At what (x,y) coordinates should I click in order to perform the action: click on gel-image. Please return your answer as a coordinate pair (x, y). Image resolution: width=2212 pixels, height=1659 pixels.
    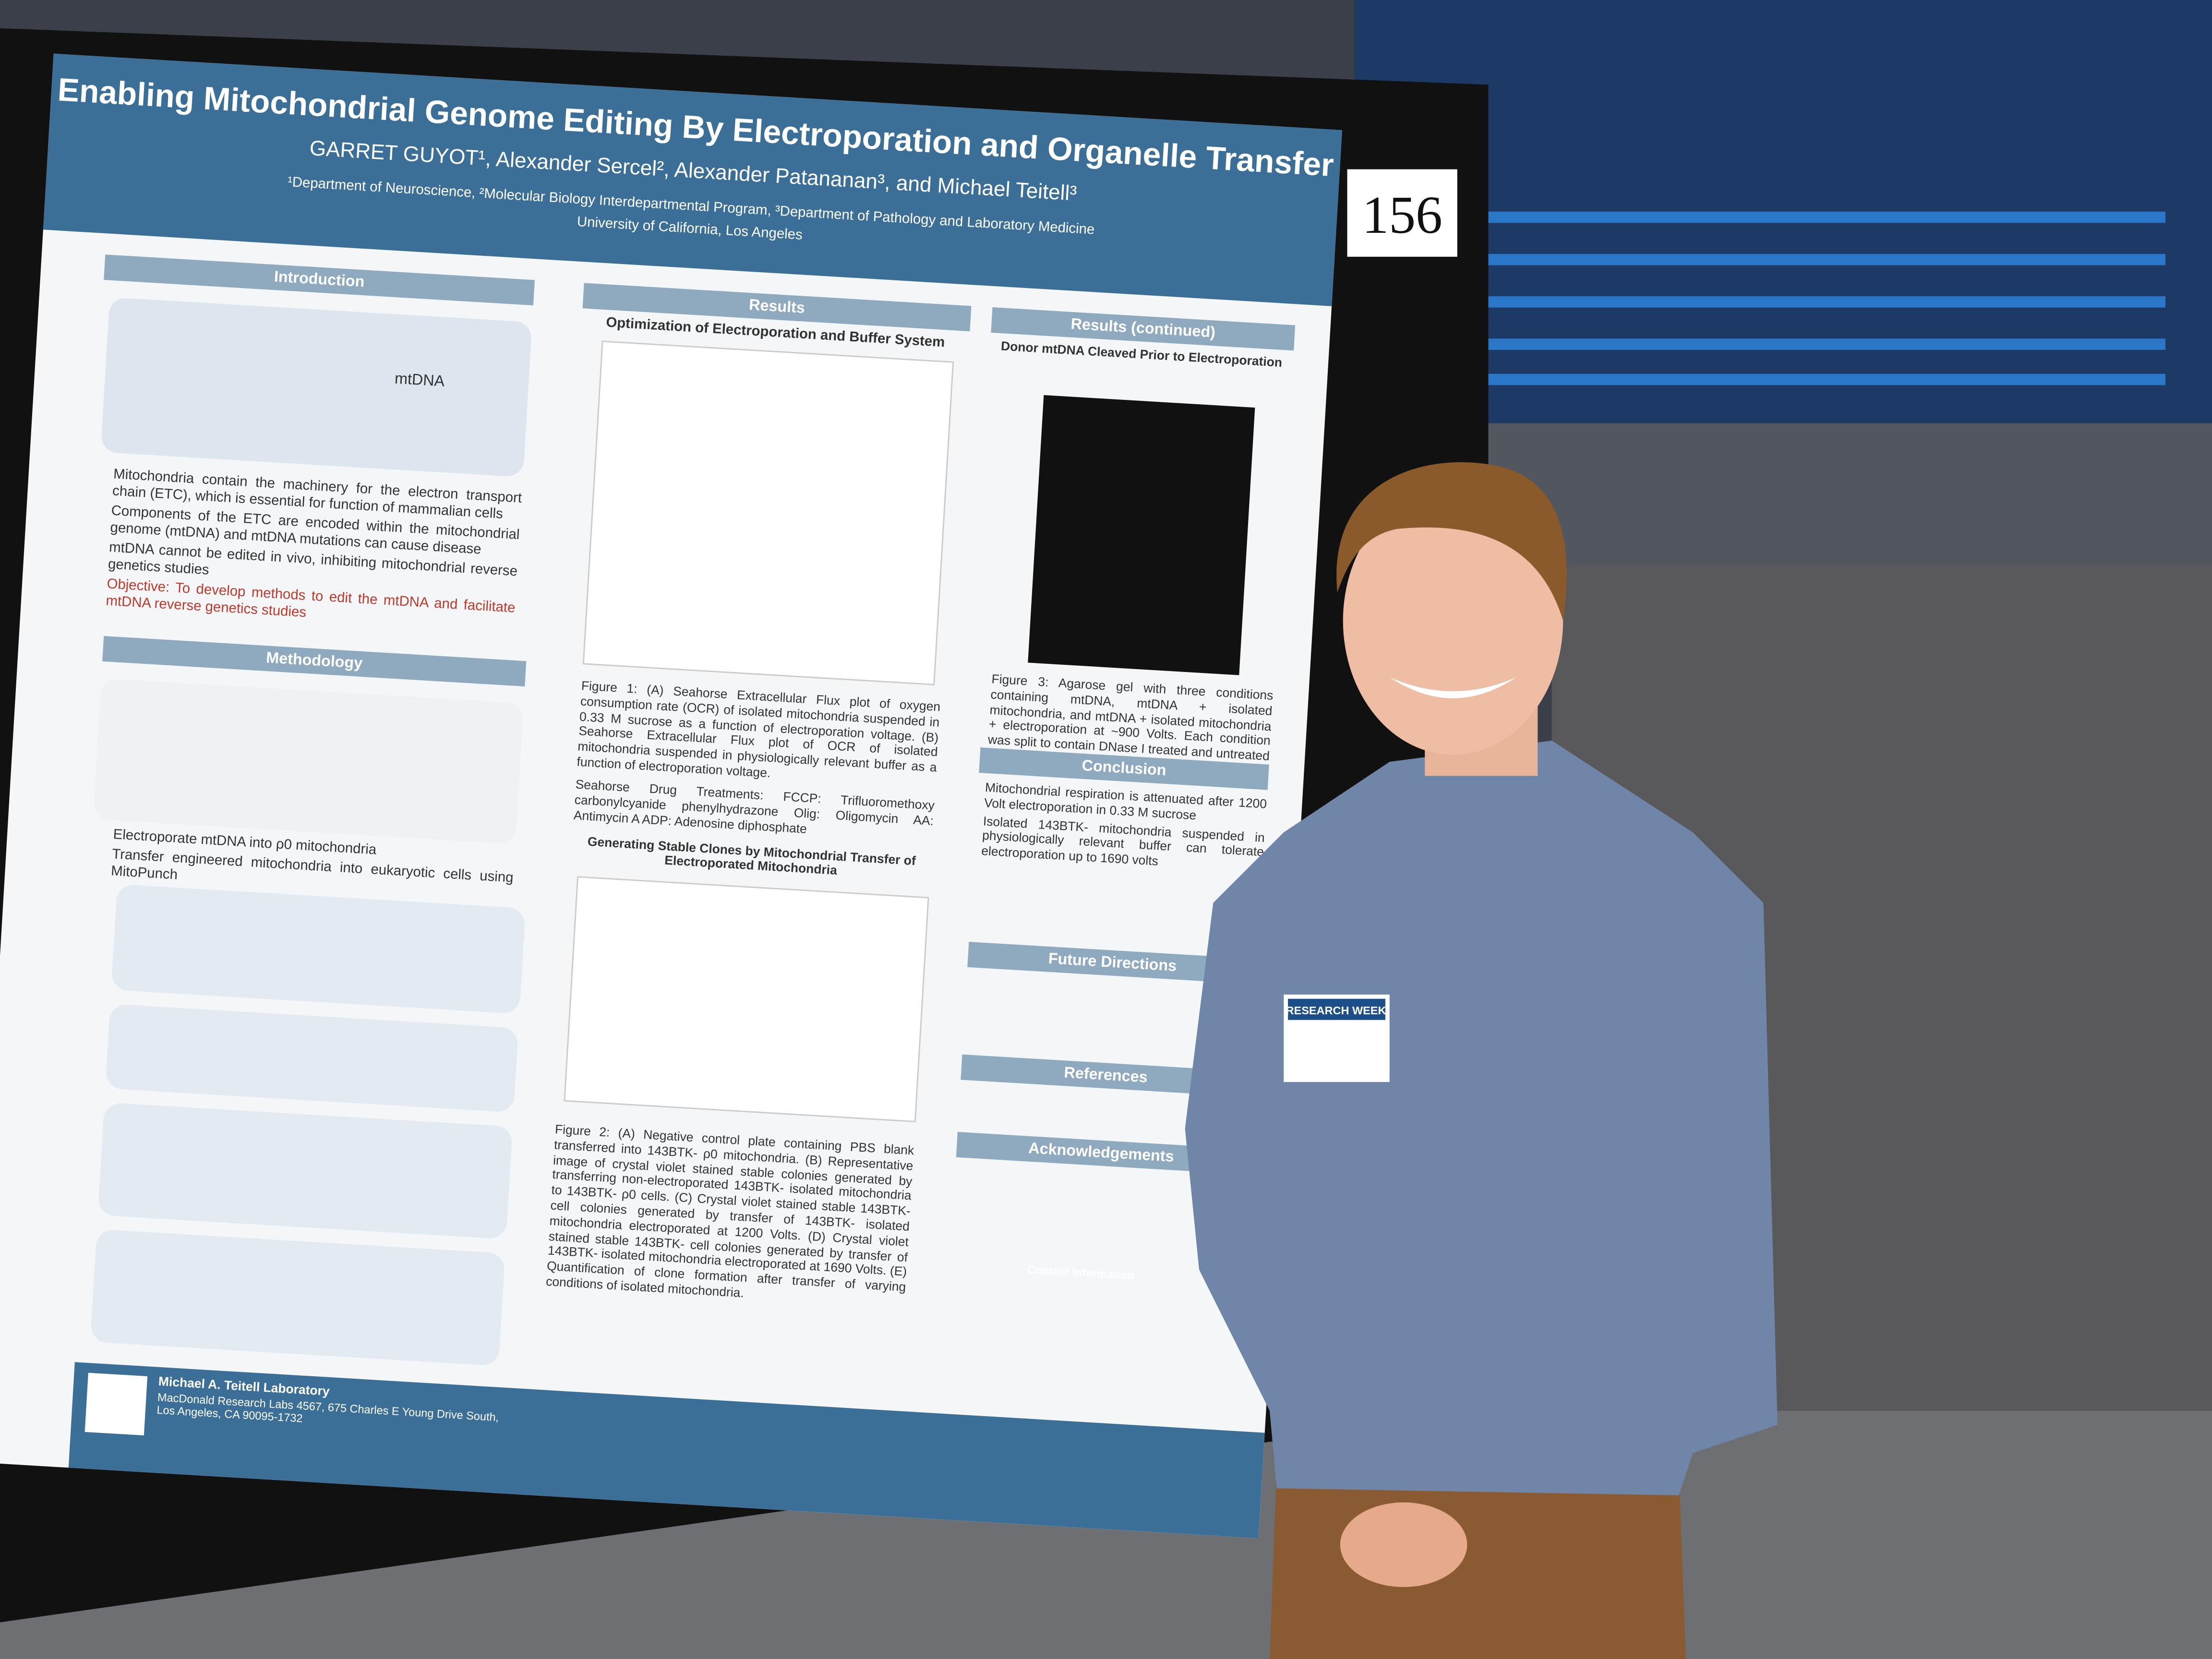
    Looking at the image, I should click on (1141, 535).